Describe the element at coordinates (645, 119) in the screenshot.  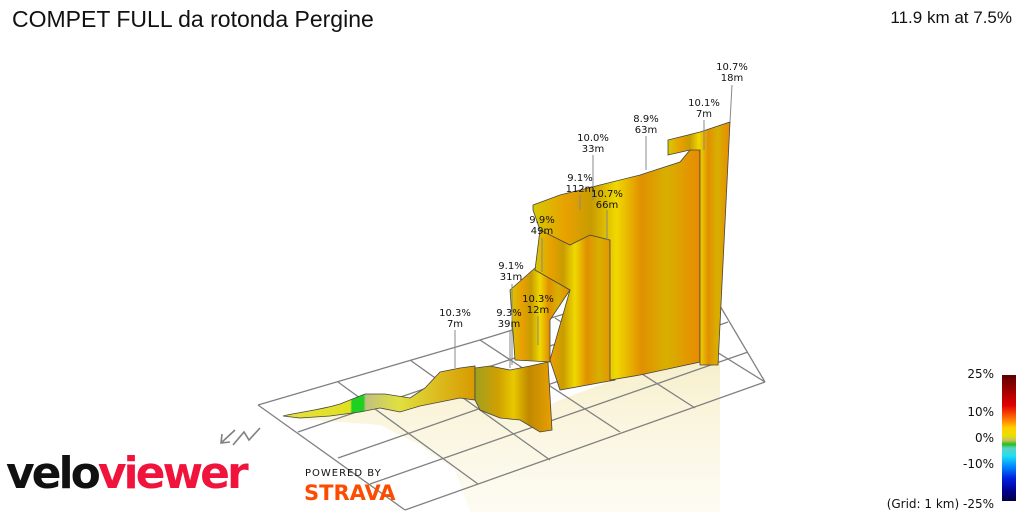
I see `annotation-gradient: 8.9%` at that location.